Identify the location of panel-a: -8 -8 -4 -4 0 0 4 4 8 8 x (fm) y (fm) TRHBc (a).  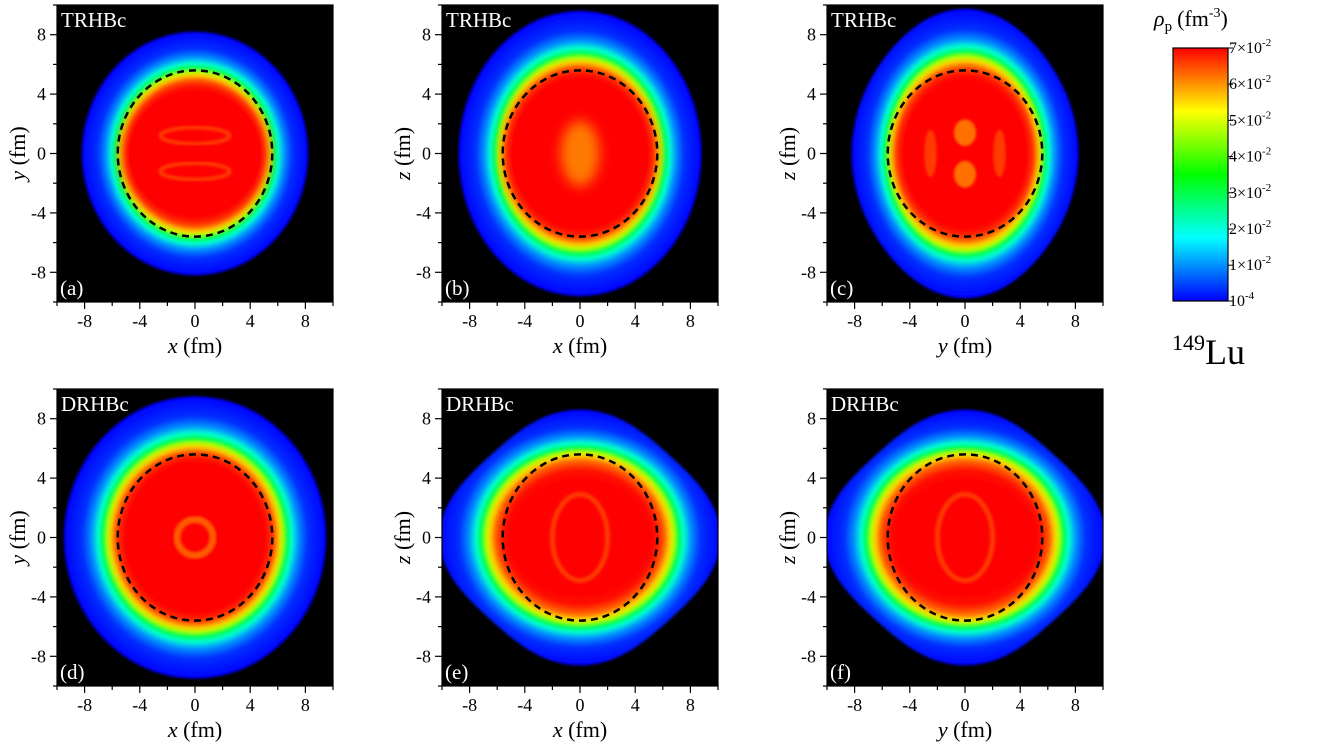
(169, 181).